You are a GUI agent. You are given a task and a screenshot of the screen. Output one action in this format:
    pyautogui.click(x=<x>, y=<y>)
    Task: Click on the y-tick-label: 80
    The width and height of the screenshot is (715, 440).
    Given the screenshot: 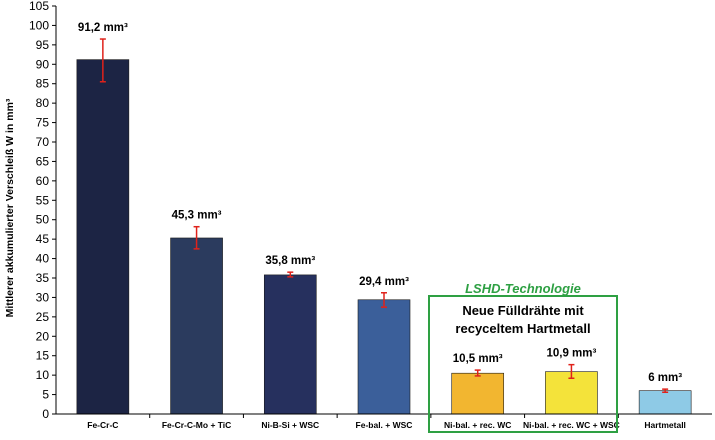 What is the action you would take?
    pyautogui.click(x=43, y=103)
    